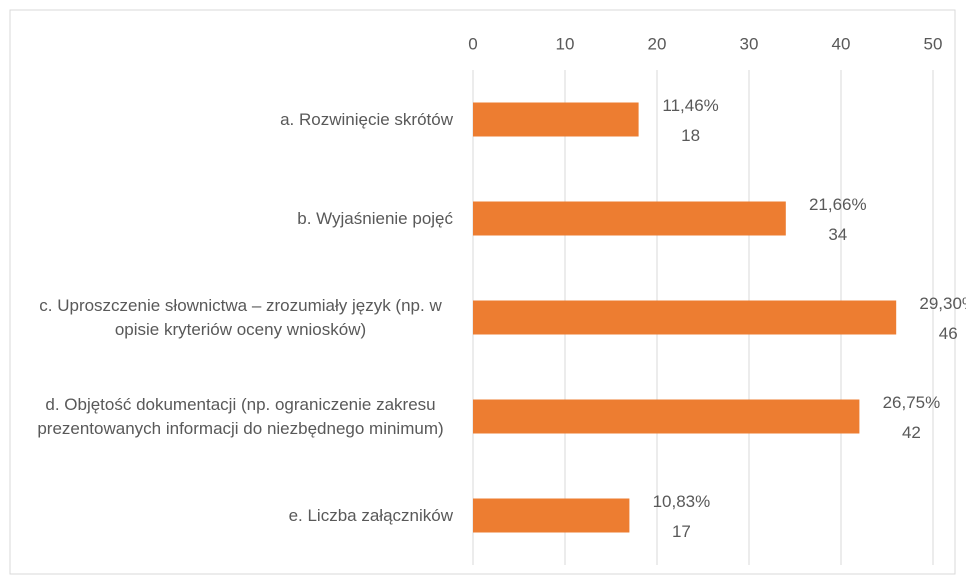  What do you see at coordinates (234, 516) in the screenshot?
I see `category-label: e. Liczba załączników` at bounding box center [234, 516].